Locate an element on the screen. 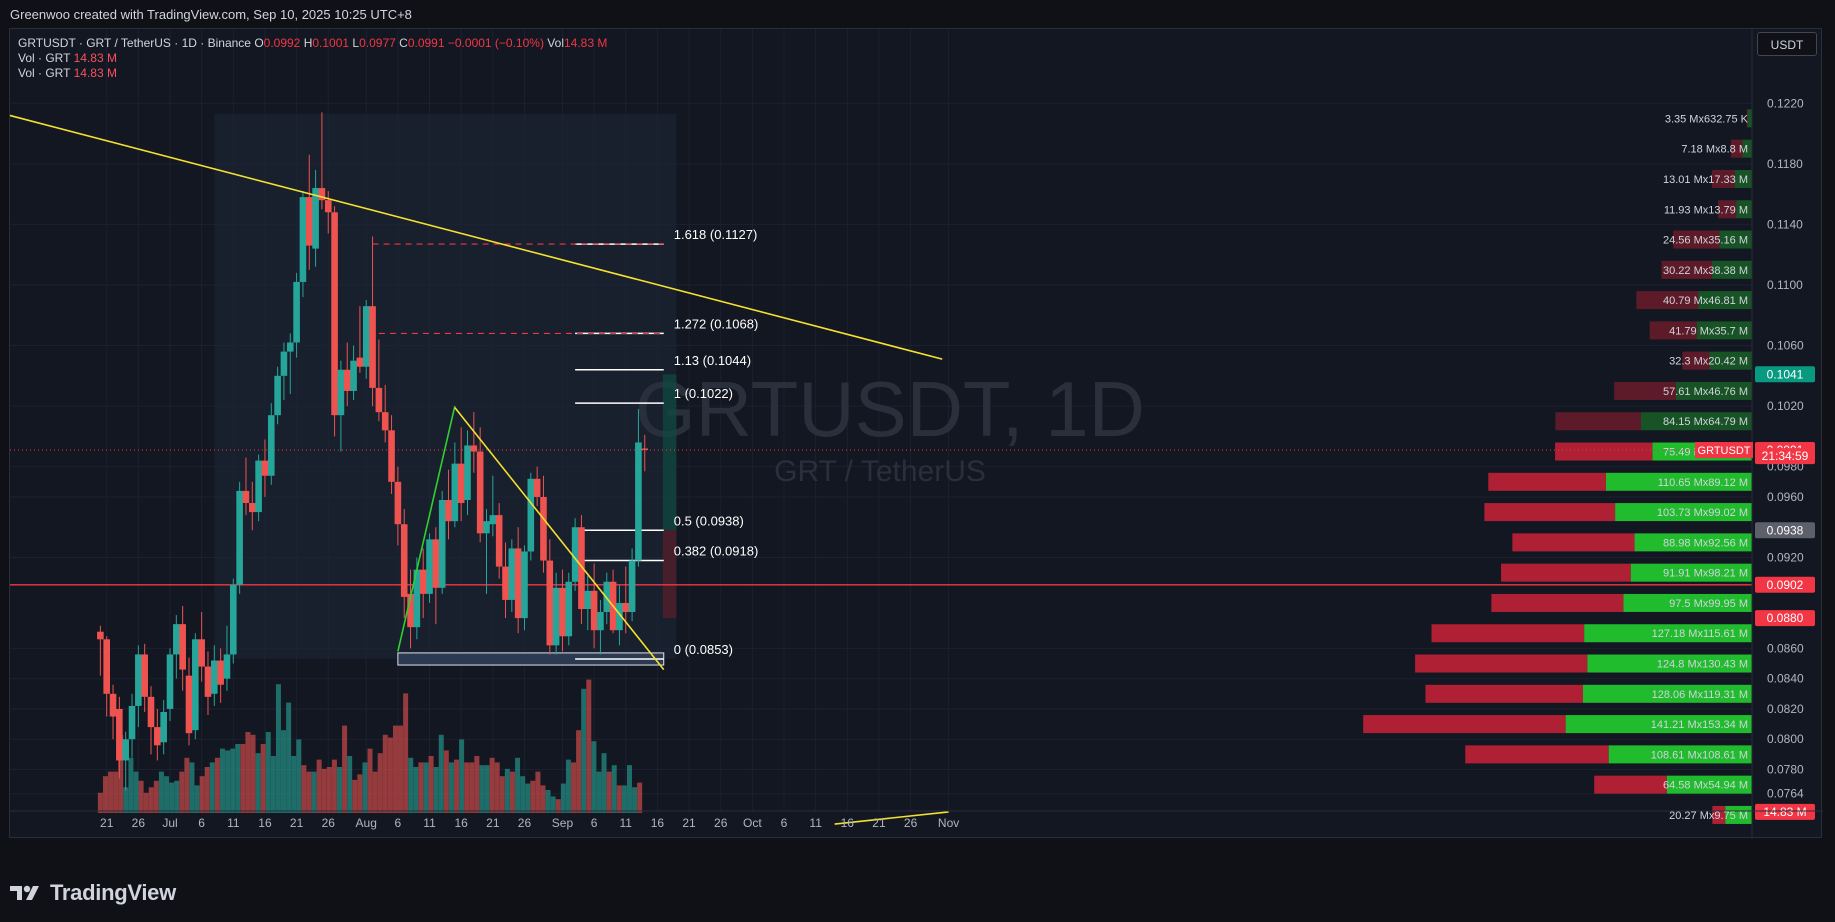 The image size is (1835, 922). price-tick-label: 0.1060 is located at coordinates (1785, 346).